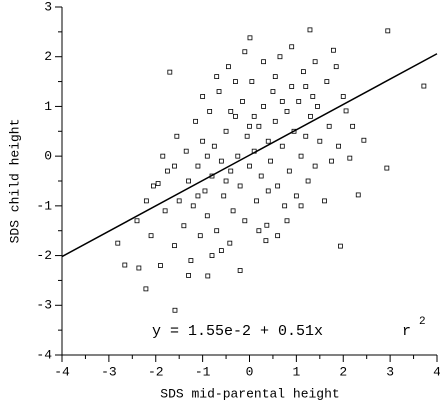 The image size is (440, 405). I want to click on r-superscript: 2, so click(422, 322).